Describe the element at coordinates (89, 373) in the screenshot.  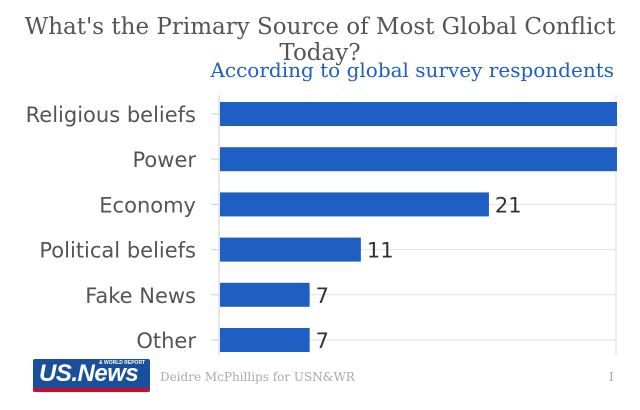
I see `logo-text: US.News` at that location.